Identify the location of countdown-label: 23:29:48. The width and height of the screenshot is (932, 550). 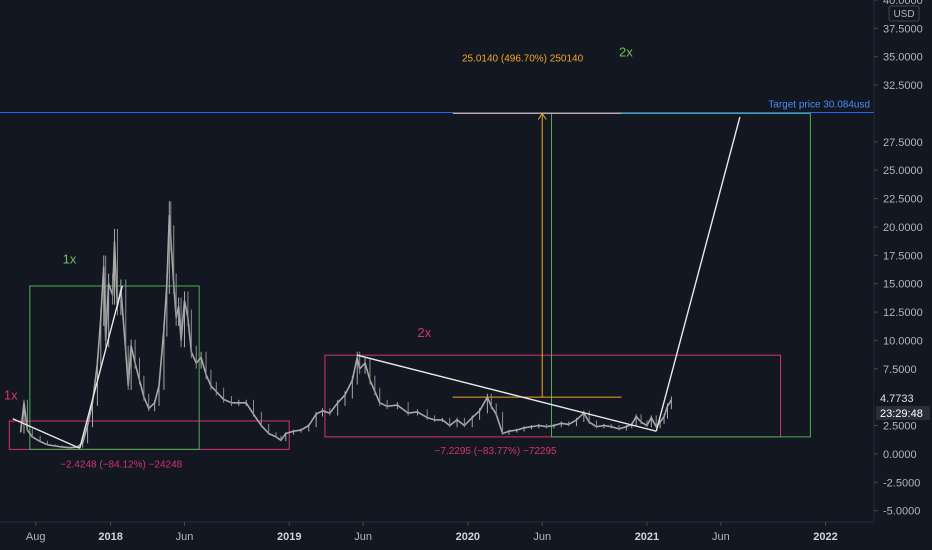
(901, 414).